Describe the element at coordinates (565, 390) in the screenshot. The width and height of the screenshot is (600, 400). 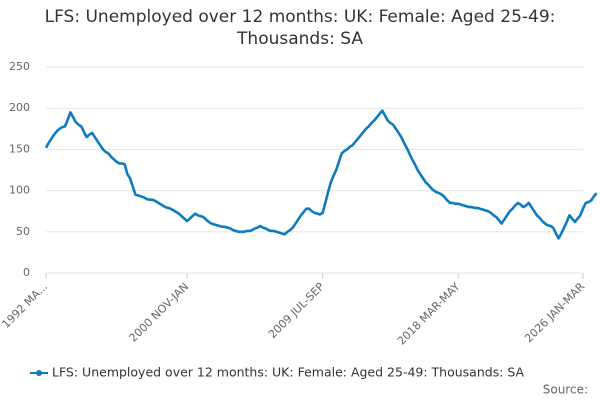
I see `source-label: Source:` at that location.